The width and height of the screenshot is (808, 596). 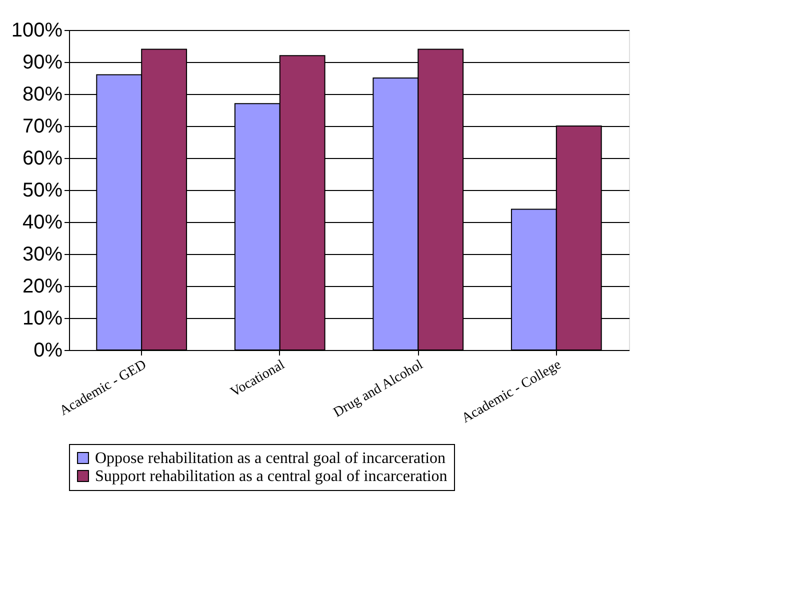 What do you see at coordinates (42, 223) in the screenshot?
I see `y-tick-label: 40%` at bounding box center [42, 223].